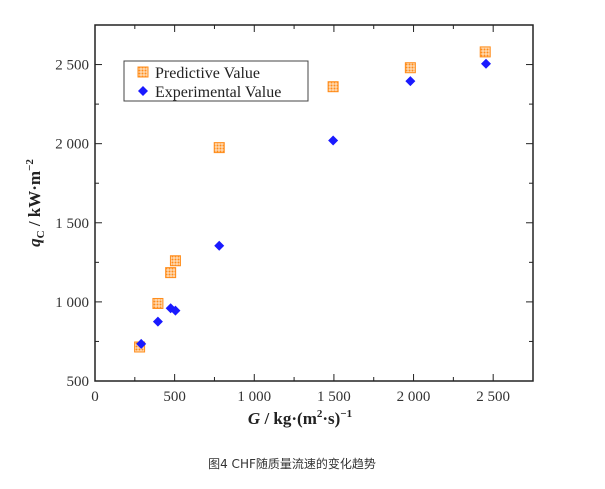 This screenshot has height=489, width=605. I want to click on y-tick-label: 2 000, so click(72, 145).